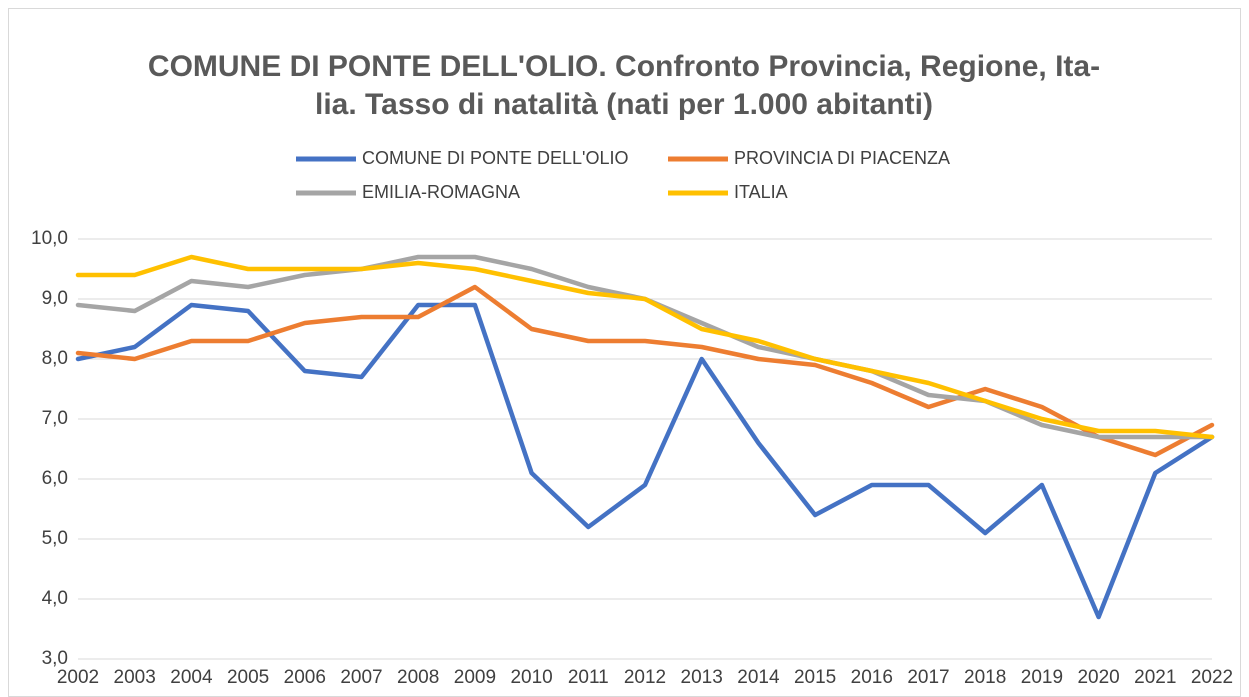 The height and width of the screenshot is (697, 1249). I want to click on x-tick-label: 2006, so click(305, 677).